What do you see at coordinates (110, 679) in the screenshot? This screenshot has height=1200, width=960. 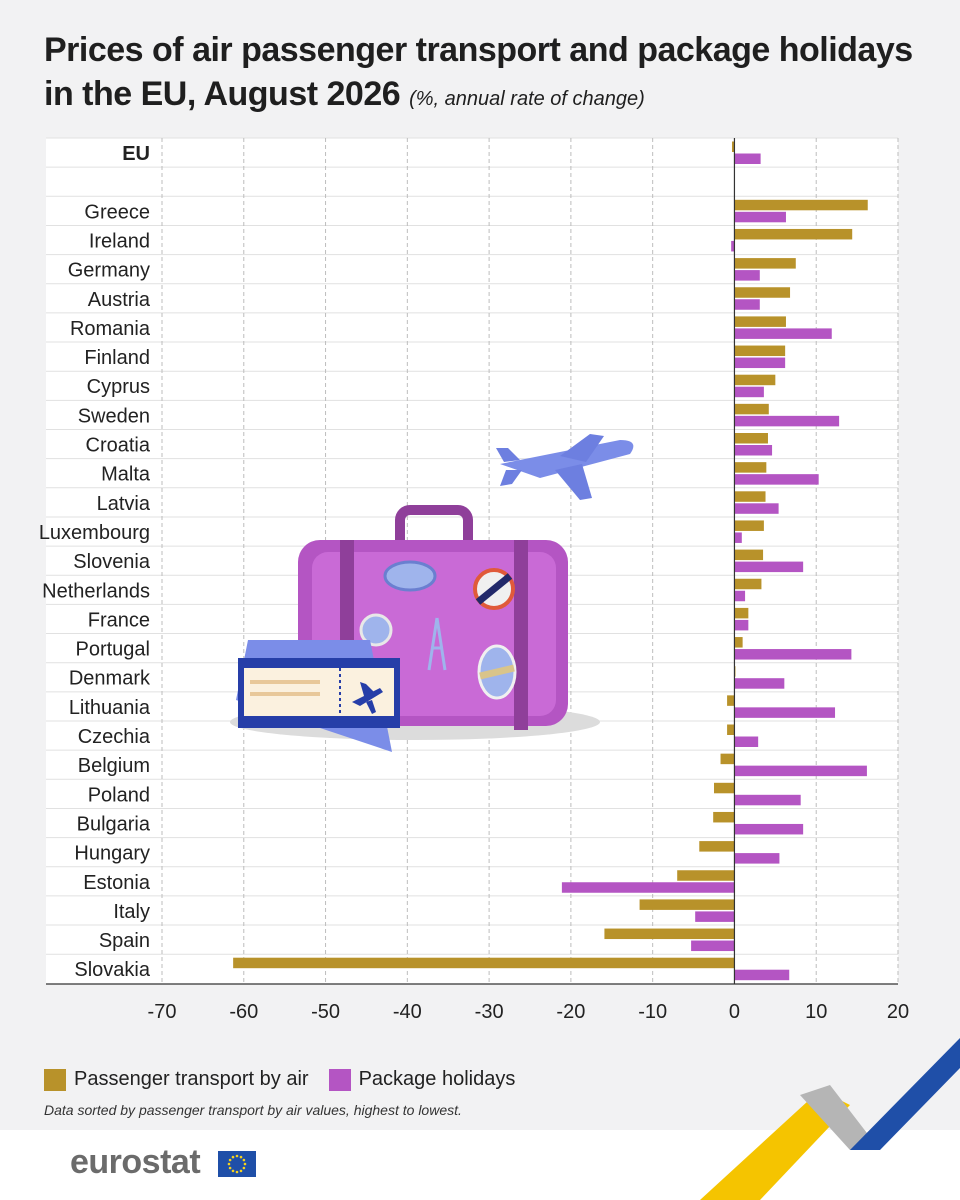 I see `category-label: Denmark` at bounding box center [110, 679].